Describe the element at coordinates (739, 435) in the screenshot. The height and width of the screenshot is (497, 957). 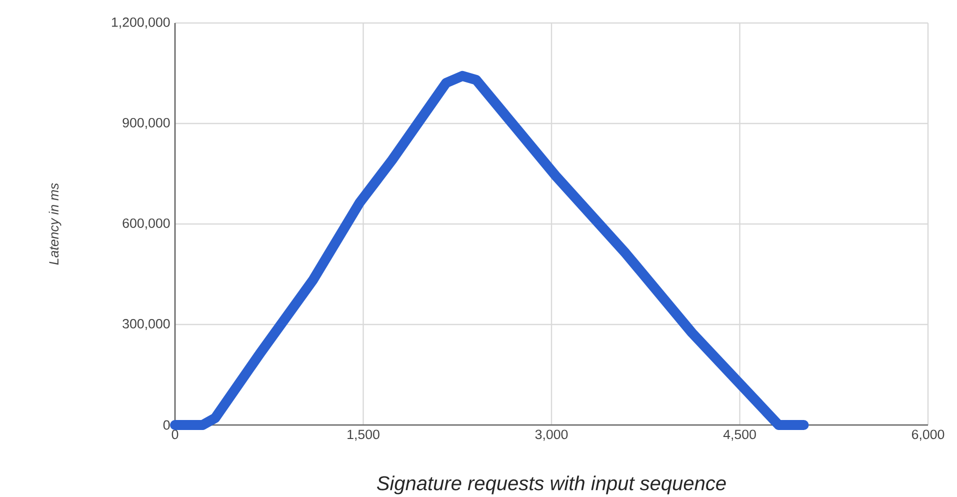
I see `x-tick-label: 4,500` at that location.